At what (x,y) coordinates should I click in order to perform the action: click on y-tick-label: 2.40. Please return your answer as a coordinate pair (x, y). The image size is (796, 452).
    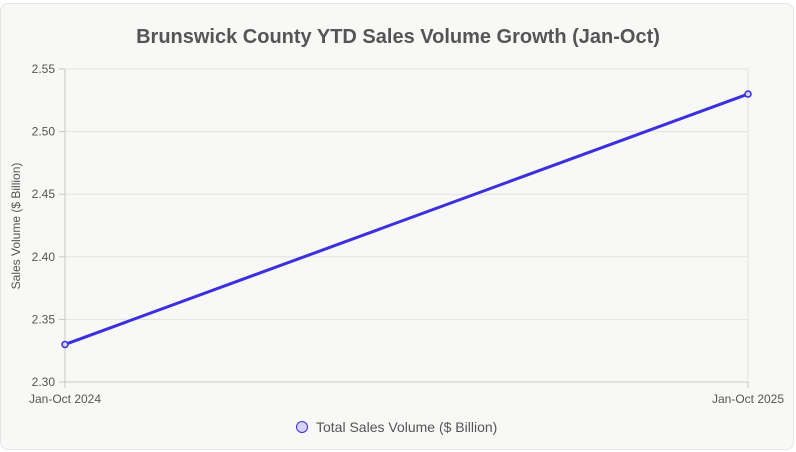
    Looking at the image, I should click on (44, 257).